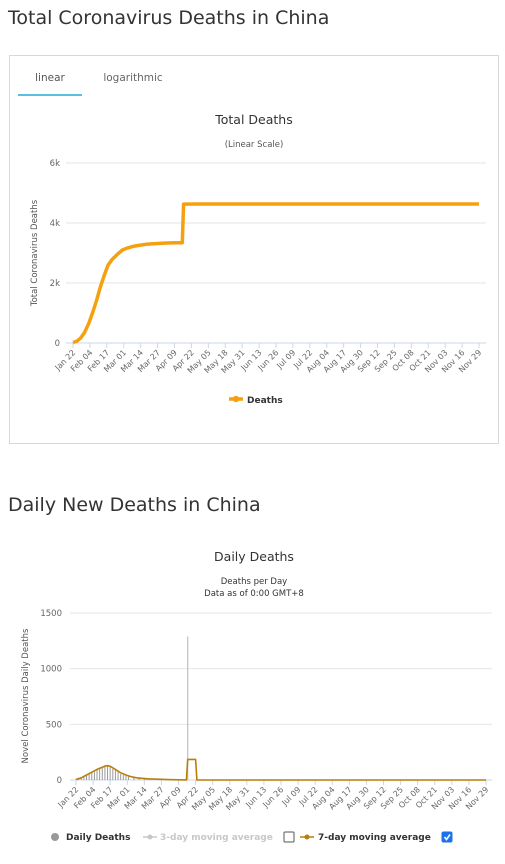 The height and width of the screenshot is (864, 505). What do you see at coordinates (374, 838) in the screenshot?
I see `legend-7day-label: 7-day moving average` at bounding box center [374, 838].